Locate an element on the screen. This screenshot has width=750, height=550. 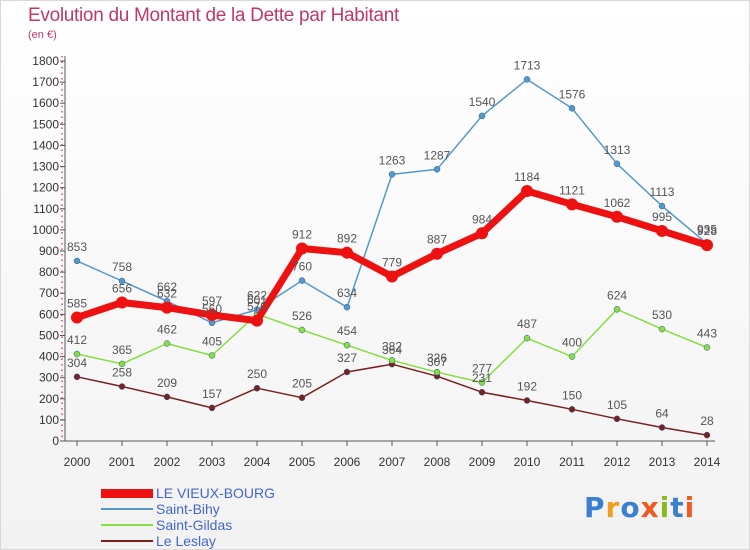
data-label-le-vieux-bourg: 597 is located at coordinates (212, 301).